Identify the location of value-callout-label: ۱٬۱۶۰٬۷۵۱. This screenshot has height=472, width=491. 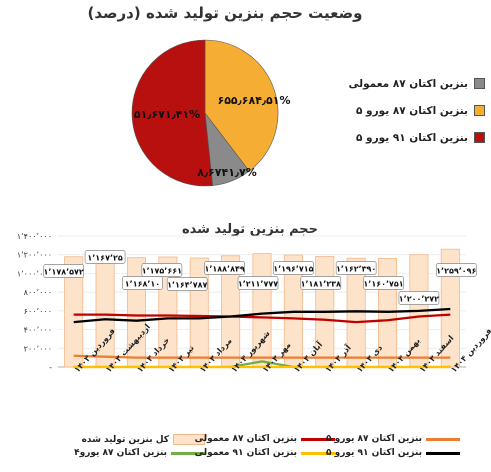
(383, 284).